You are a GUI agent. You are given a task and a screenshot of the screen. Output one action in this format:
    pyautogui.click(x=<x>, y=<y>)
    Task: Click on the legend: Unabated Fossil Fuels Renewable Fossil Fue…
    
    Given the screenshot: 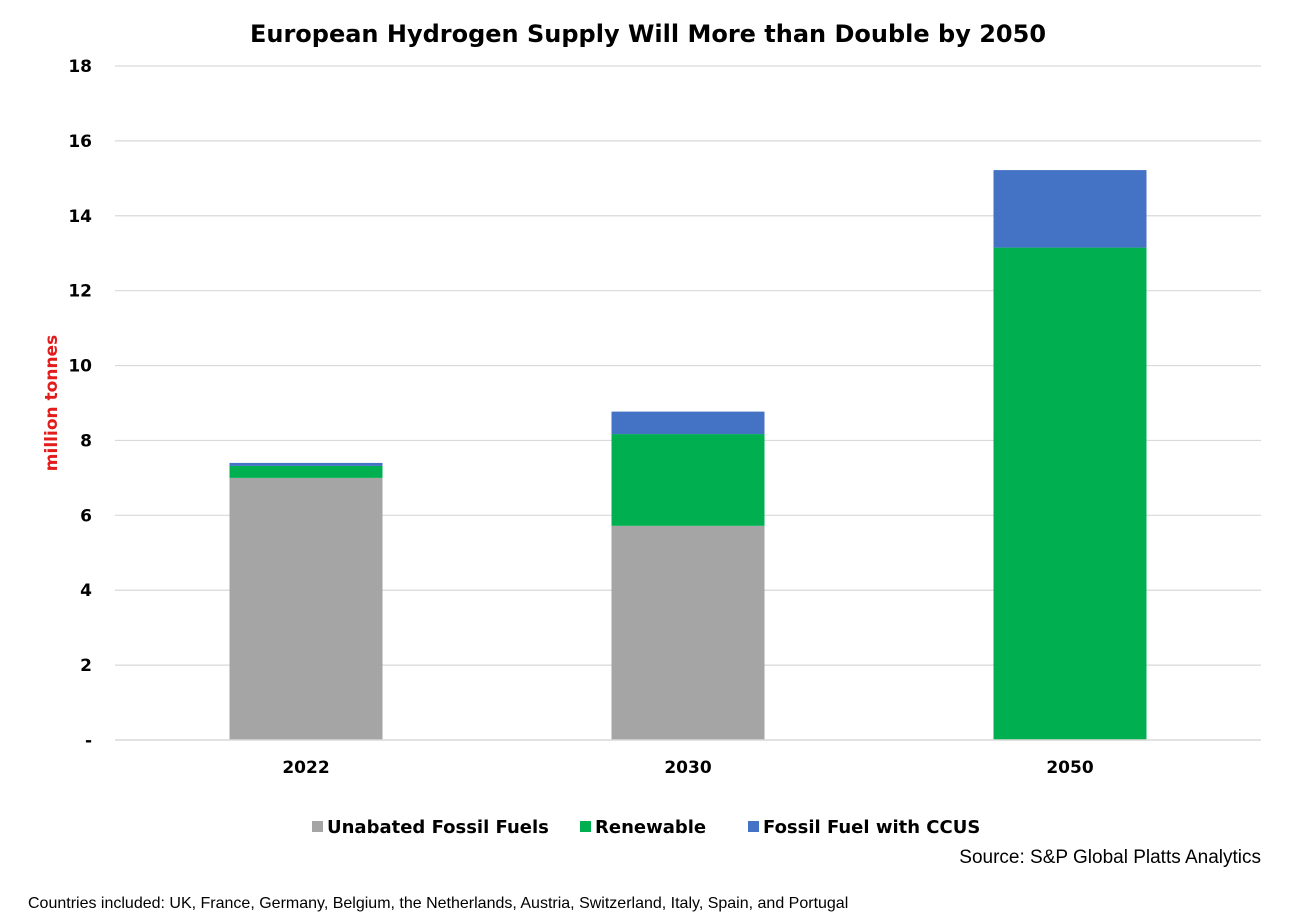 What is the action you would take?
    pyautogui.click(x=646, y=827)
    